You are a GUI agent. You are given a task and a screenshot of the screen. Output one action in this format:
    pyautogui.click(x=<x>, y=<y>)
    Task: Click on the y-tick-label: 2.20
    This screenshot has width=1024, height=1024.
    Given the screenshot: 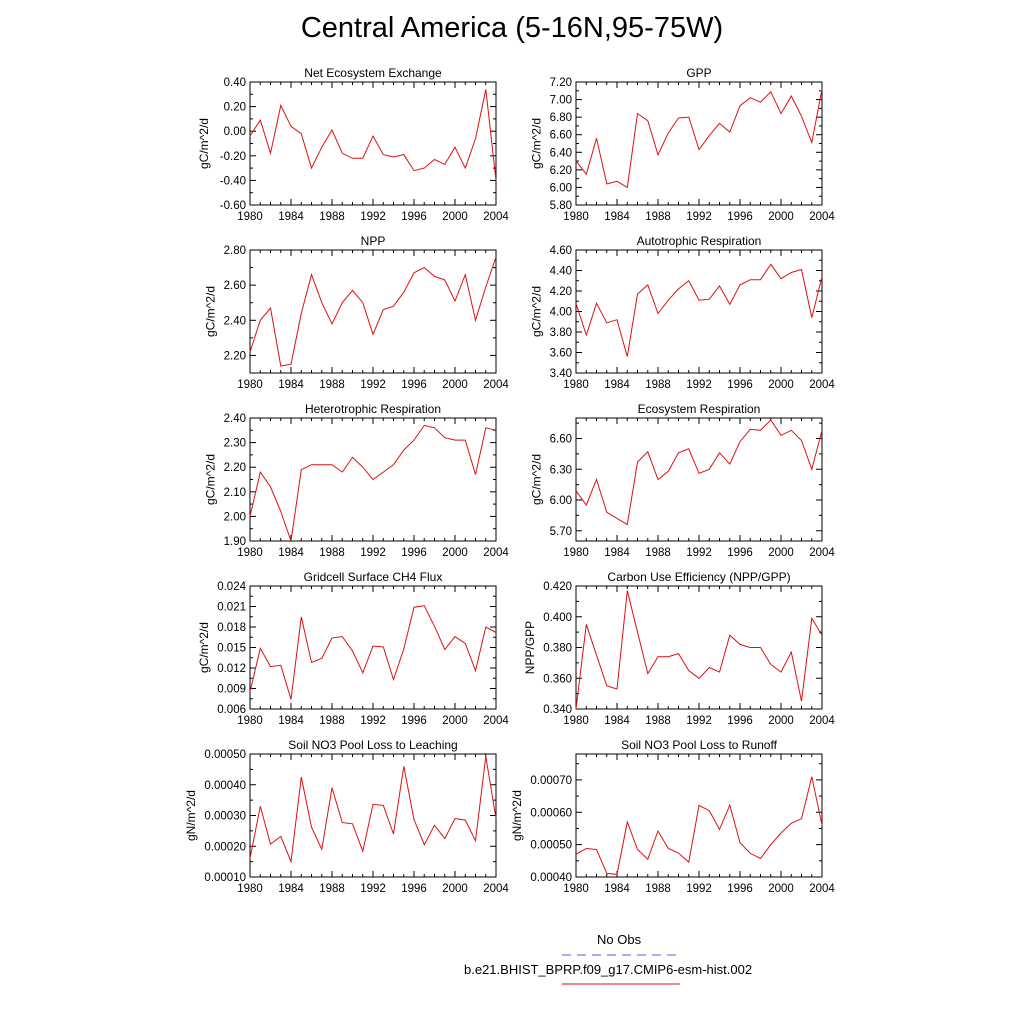 What is the action you would take?
    pyautogui.click(x=235, y=468)
    